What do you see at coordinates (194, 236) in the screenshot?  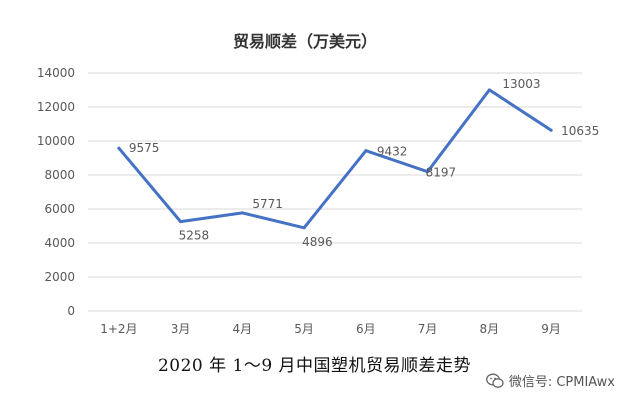 I see `data-label: 5258` at bounding box center [194, 236].